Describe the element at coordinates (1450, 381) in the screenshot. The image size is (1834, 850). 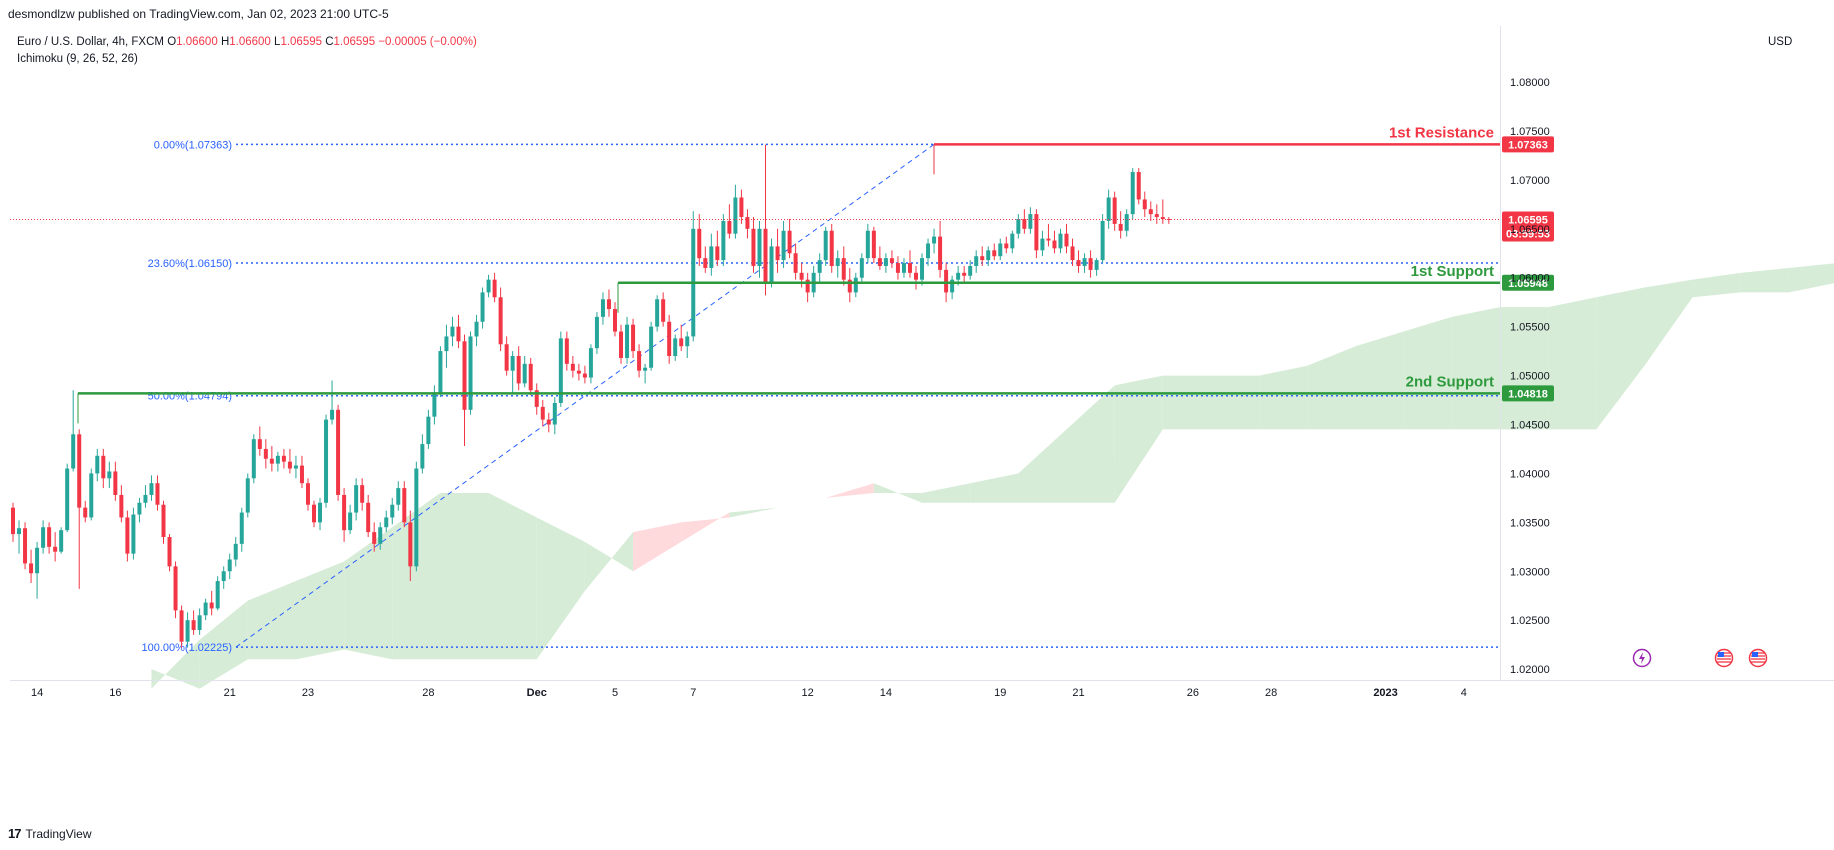
I see `level-label: 2nd Support` at that location.